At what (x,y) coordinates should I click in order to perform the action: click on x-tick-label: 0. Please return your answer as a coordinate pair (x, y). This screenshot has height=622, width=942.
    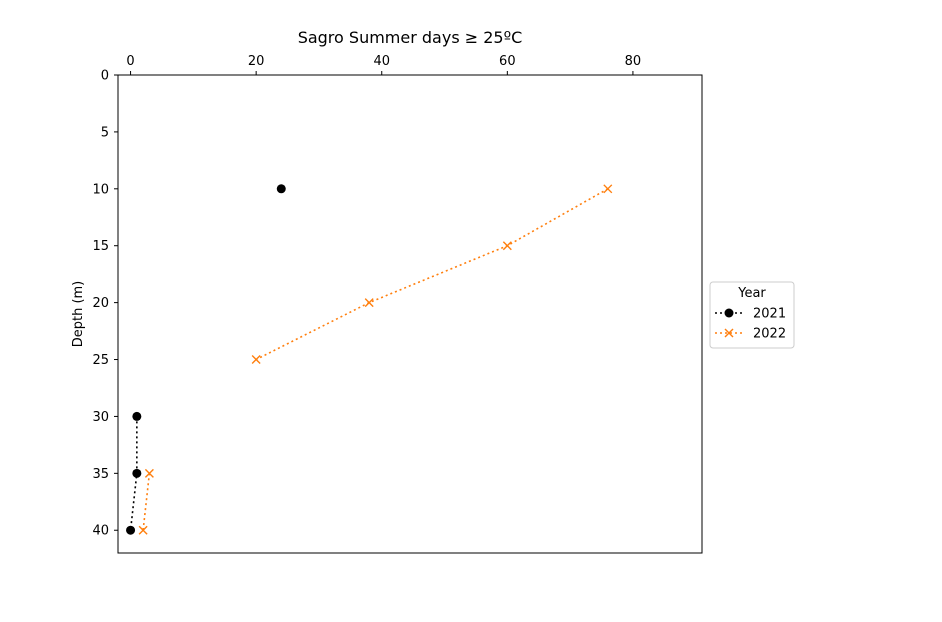
    Looking at the image, I should click on (130, 61).